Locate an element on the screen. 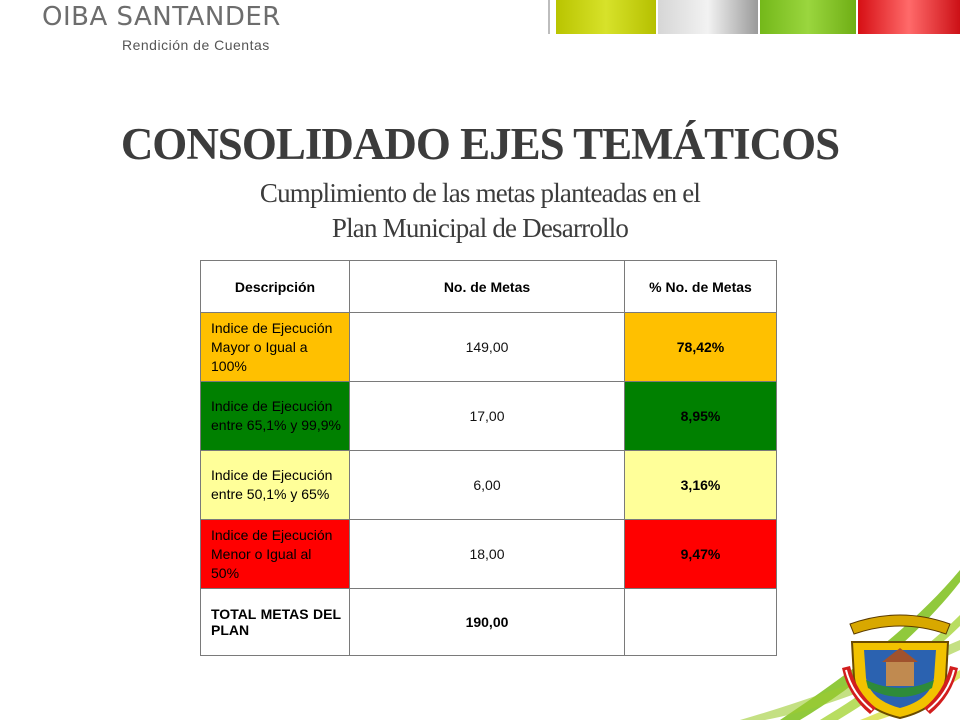  row-metas: 17,00 is located at coordinates (487, 416).